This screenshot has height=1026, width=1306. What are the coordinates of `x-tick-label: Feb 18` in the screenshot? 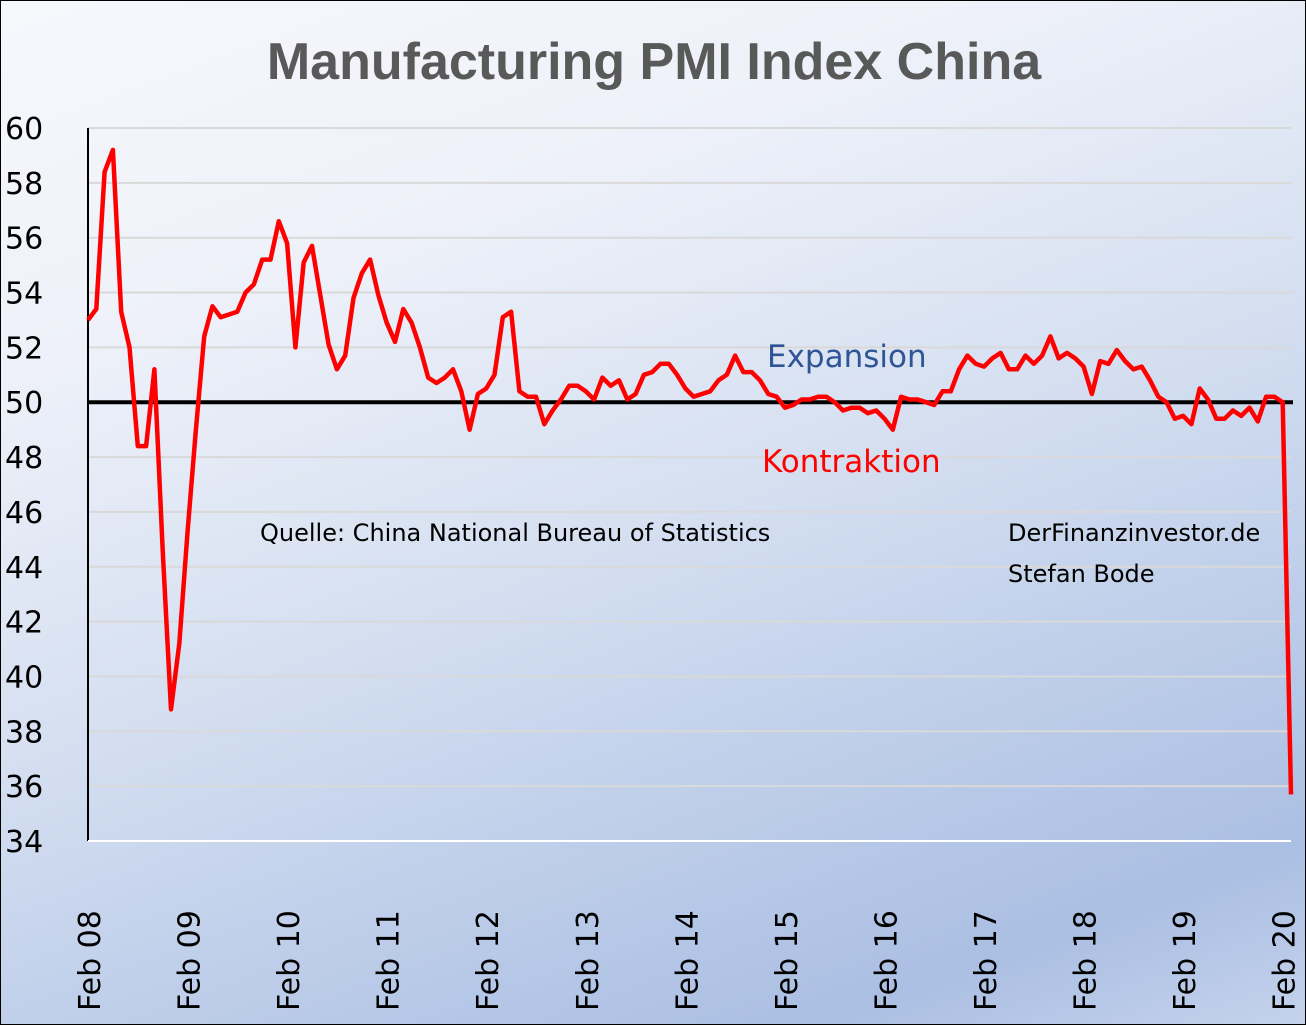 It's located at (1086, 960).